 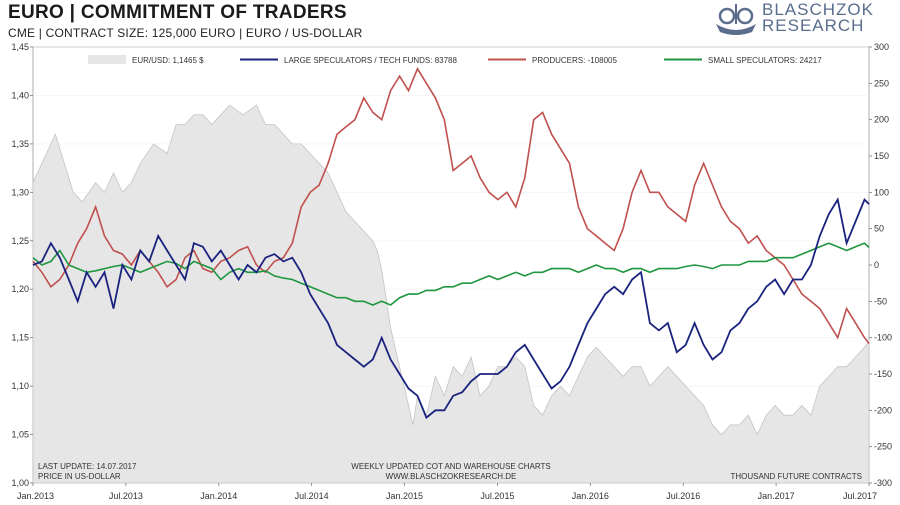 I want to click on y-left-tick-label: 1,30, so click(x=20, y=192).